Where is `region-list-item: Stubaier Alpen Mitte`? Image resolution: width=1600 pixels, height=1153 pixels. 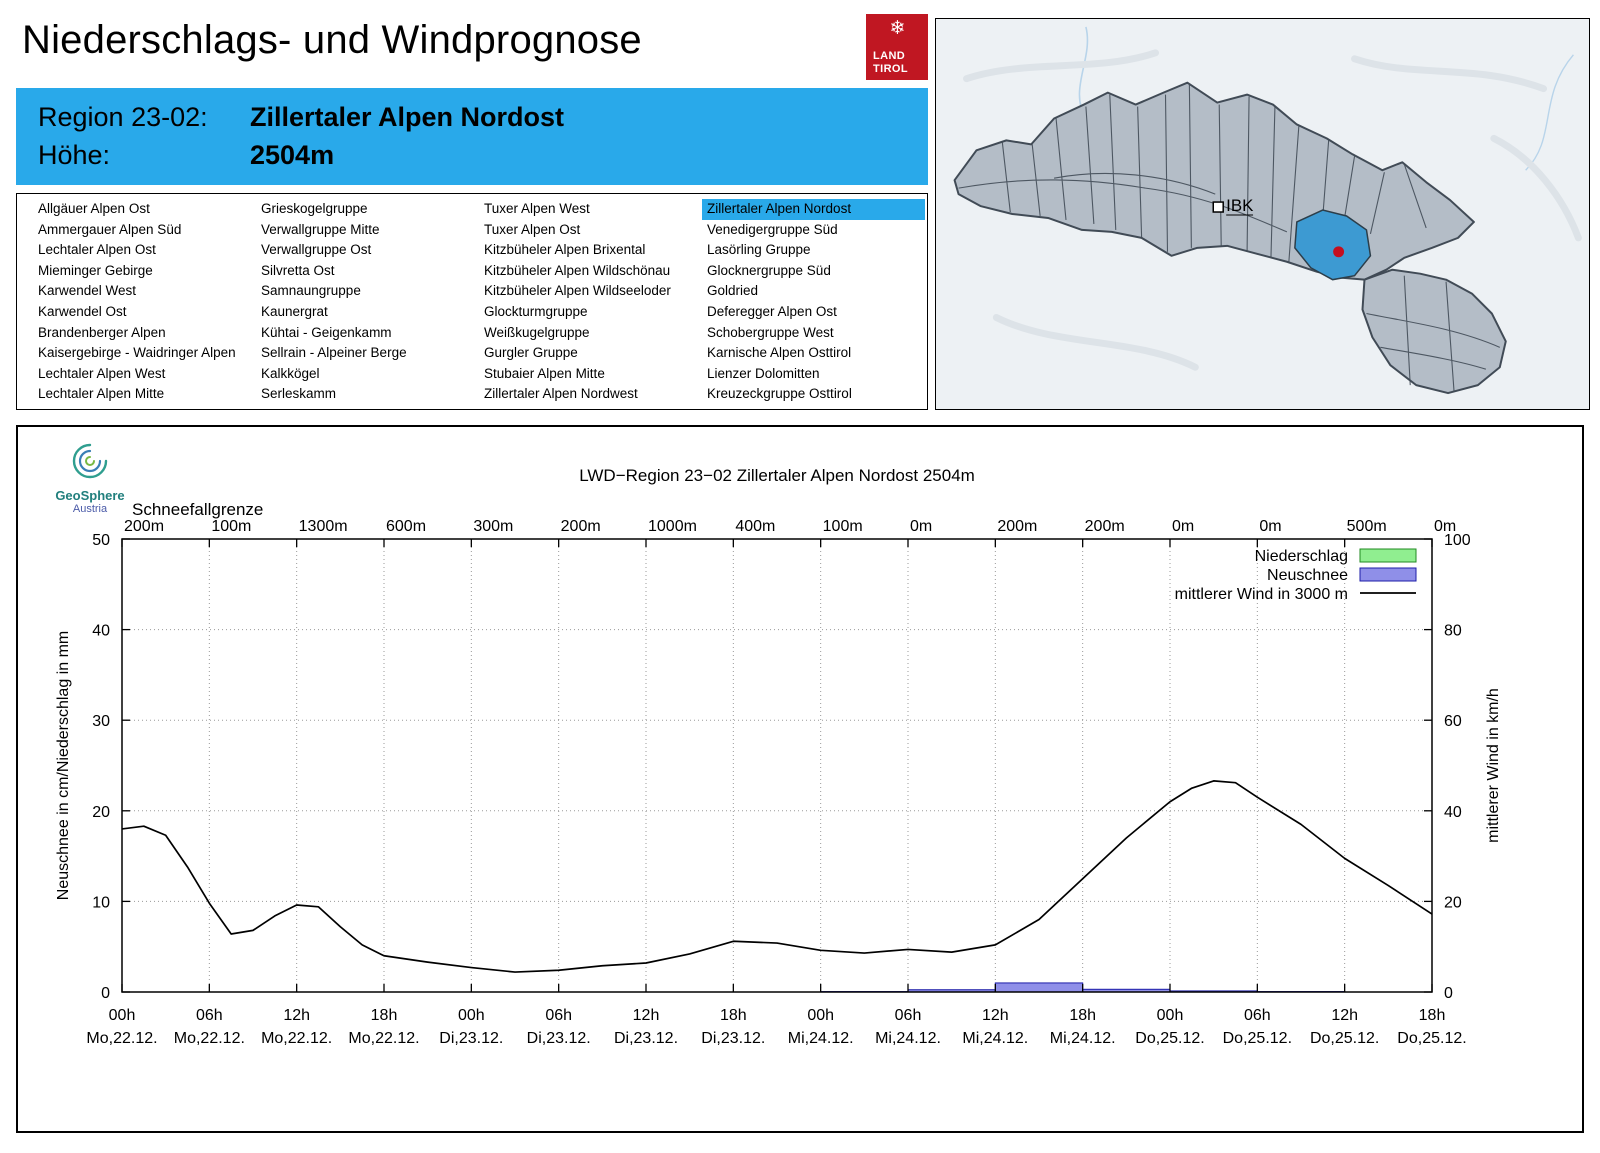 region-list-item: Stubaier Alpen Mitte is located at coordinates (544, 373).